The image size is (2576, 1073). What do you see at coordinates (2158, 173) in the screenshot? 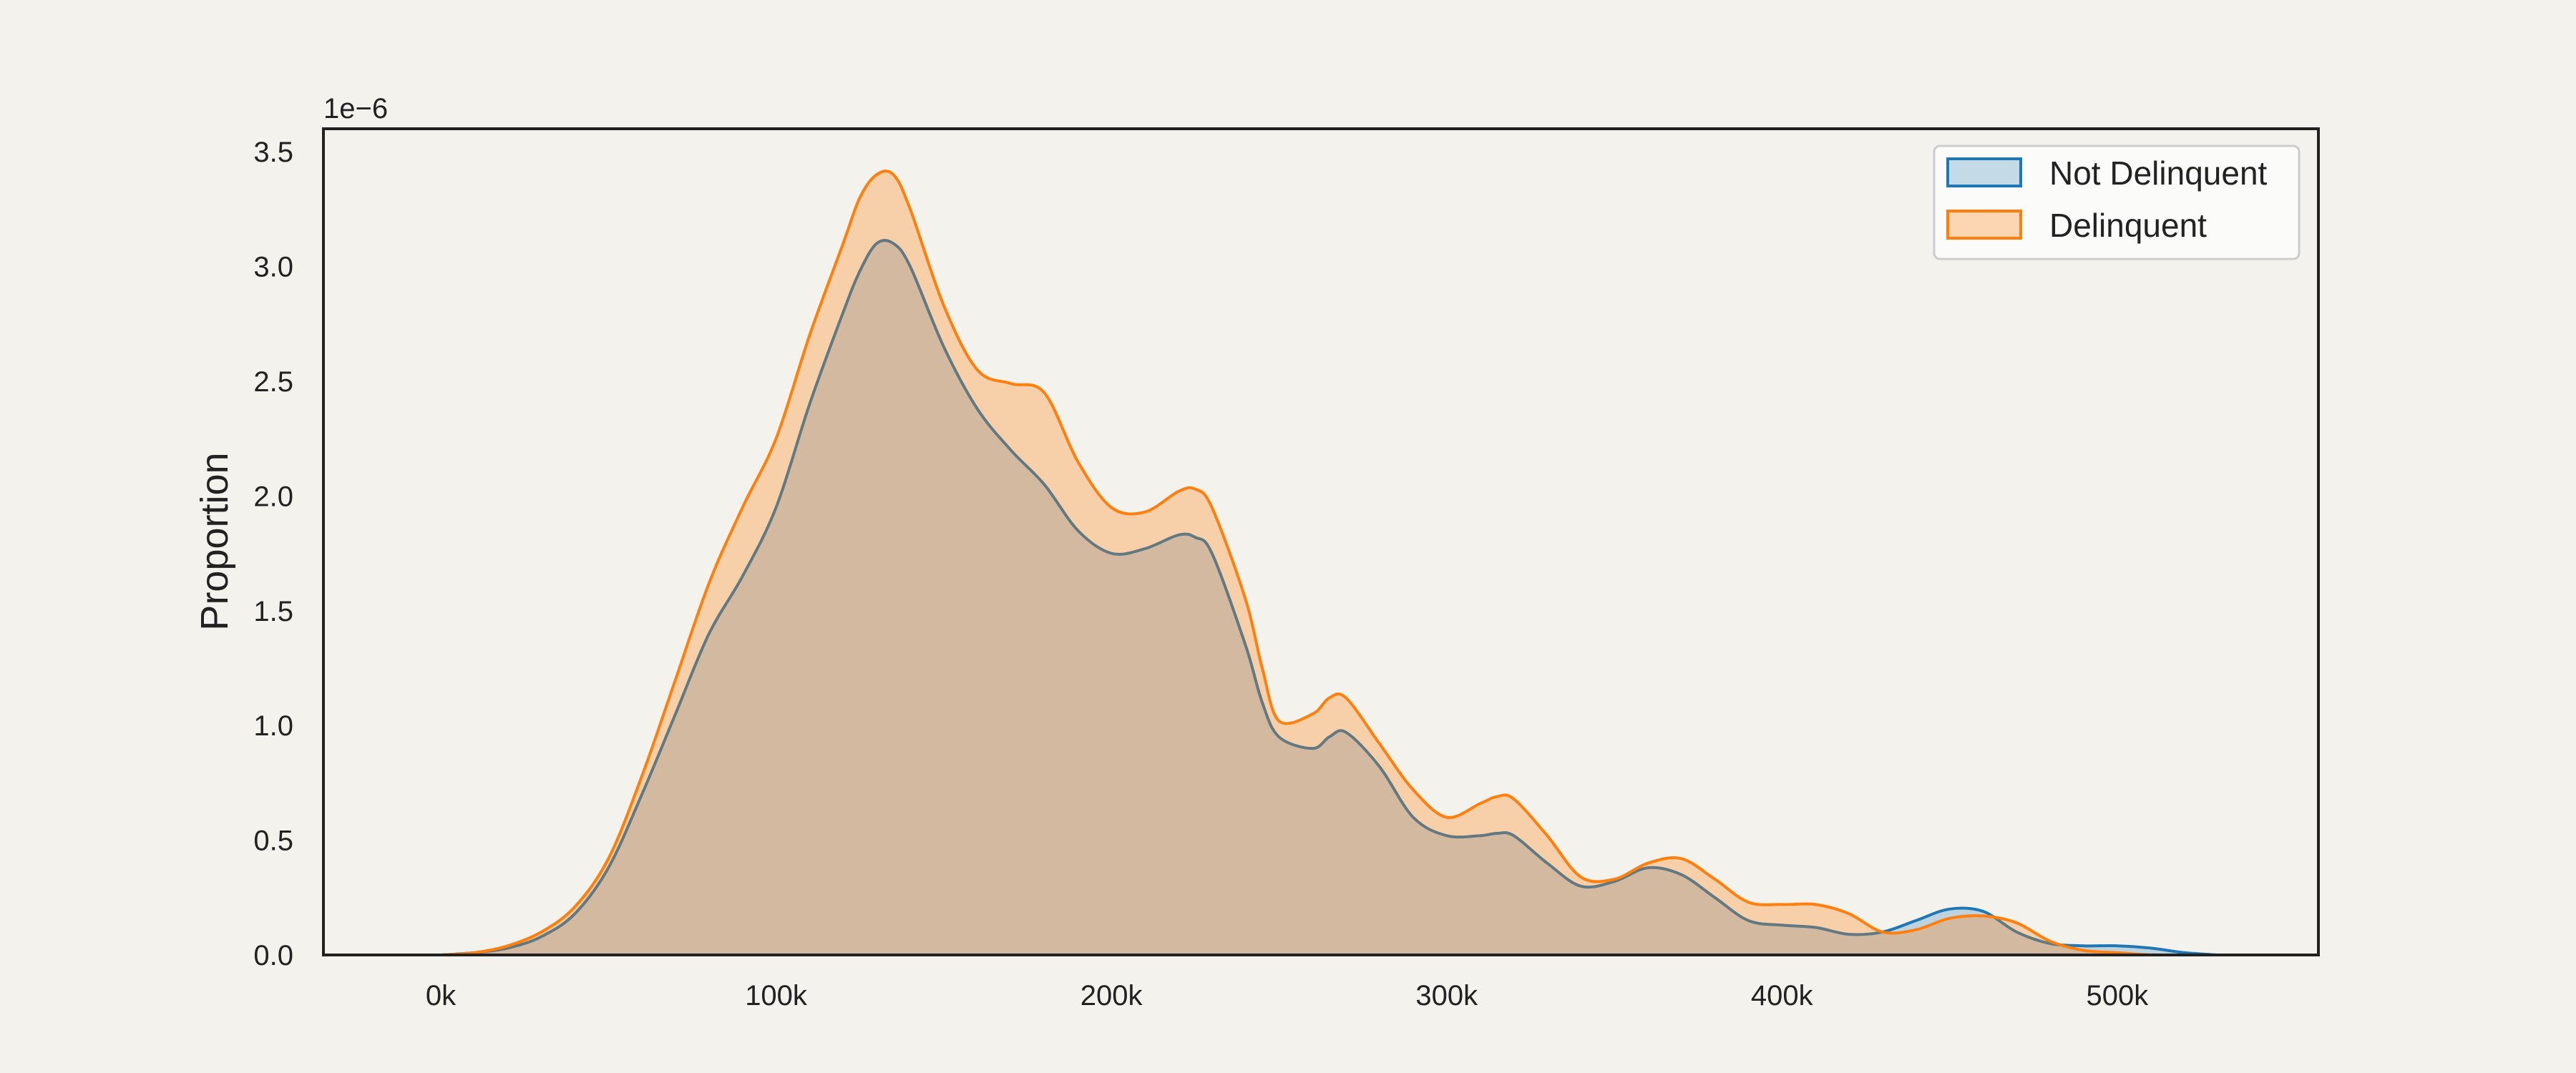
I see `legend-label-not-delinquent: Not Delinquent` at bounding box center [2158, 173].